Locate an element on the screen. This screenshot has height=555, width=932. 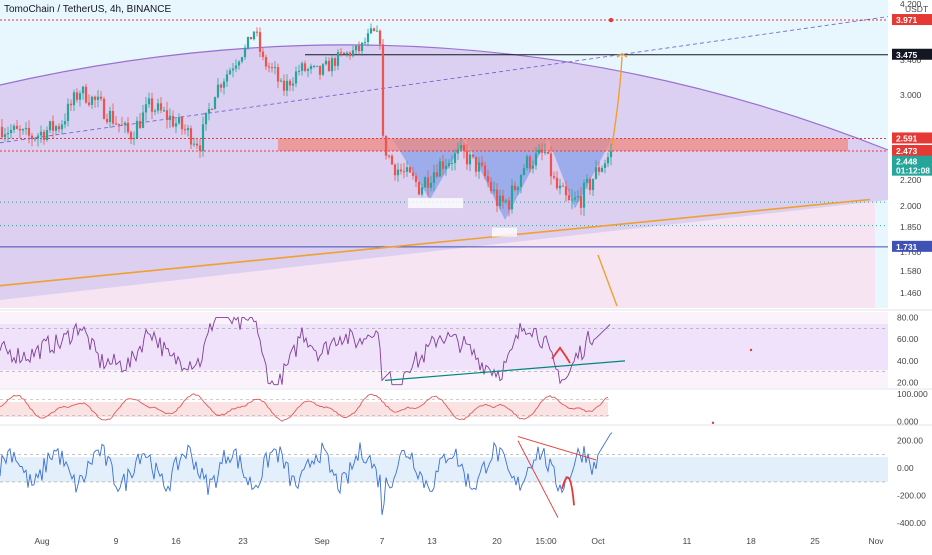
cci-highlight is located at coordinates (568, 491).